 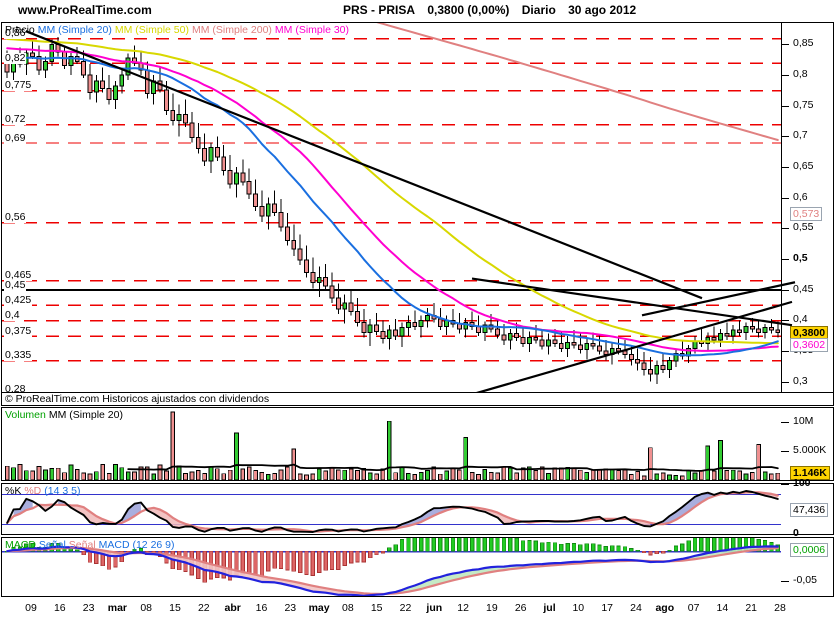 What do you see at coordinates (20, 545) in the screenshot?
I see `legend-item-0: MACD` at bounding box center [20, 545].